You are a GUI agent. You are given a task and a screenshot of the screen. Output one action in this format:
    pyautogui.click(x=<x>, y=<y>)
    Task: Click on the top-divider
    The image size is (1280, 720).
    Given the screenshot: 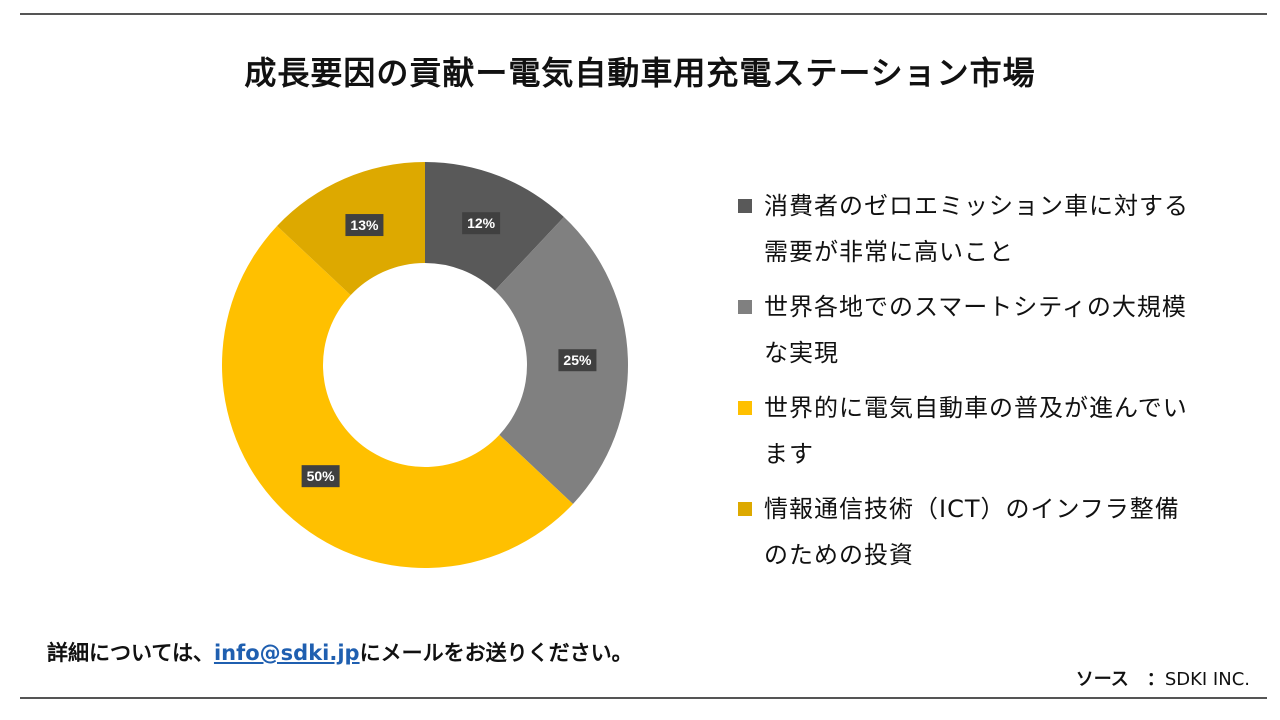 What is the action you would take?
    pyautogui.click(x=643, y=14)
    